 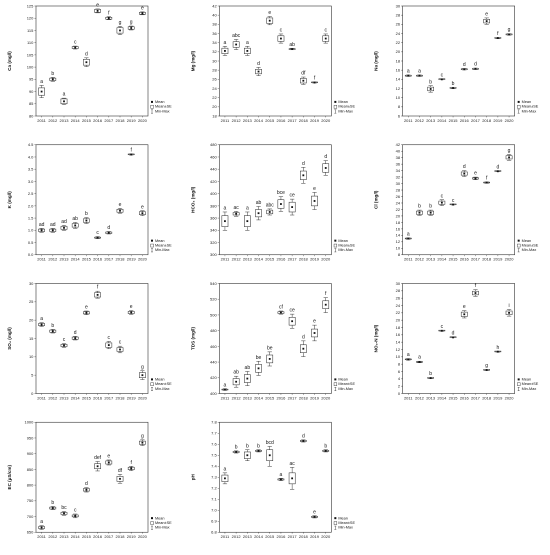 I want to click on y-tick-label: 36, so click(x=398, y=164).